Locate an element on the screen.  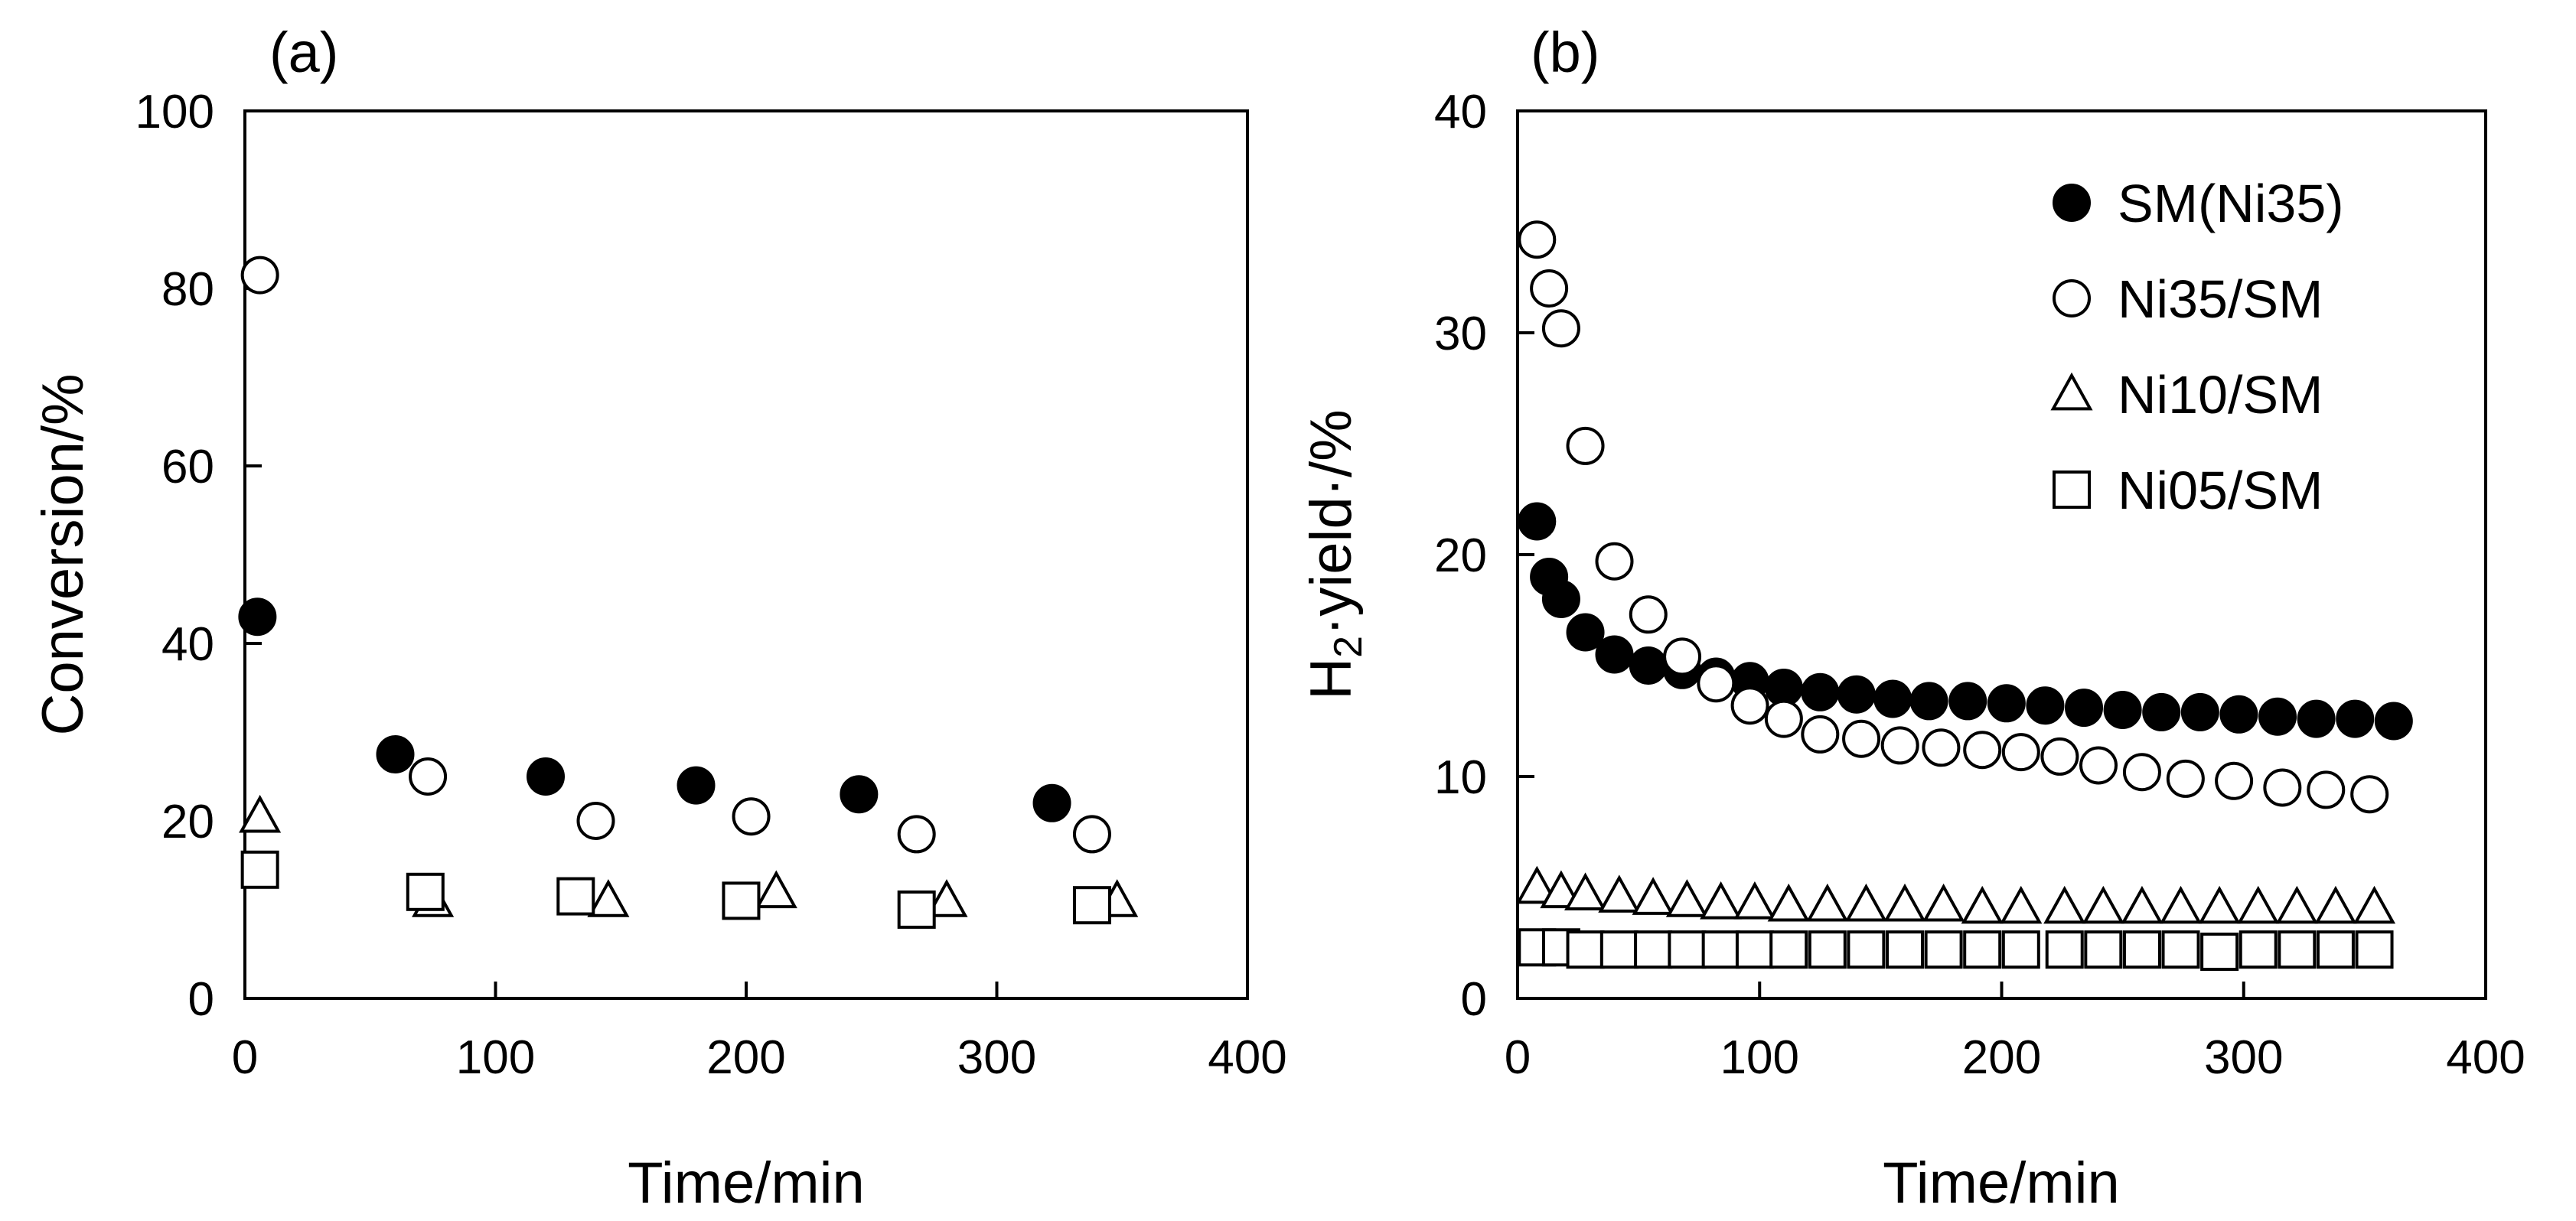
y-tick-label: 60 is located at coordinates (187, 467).